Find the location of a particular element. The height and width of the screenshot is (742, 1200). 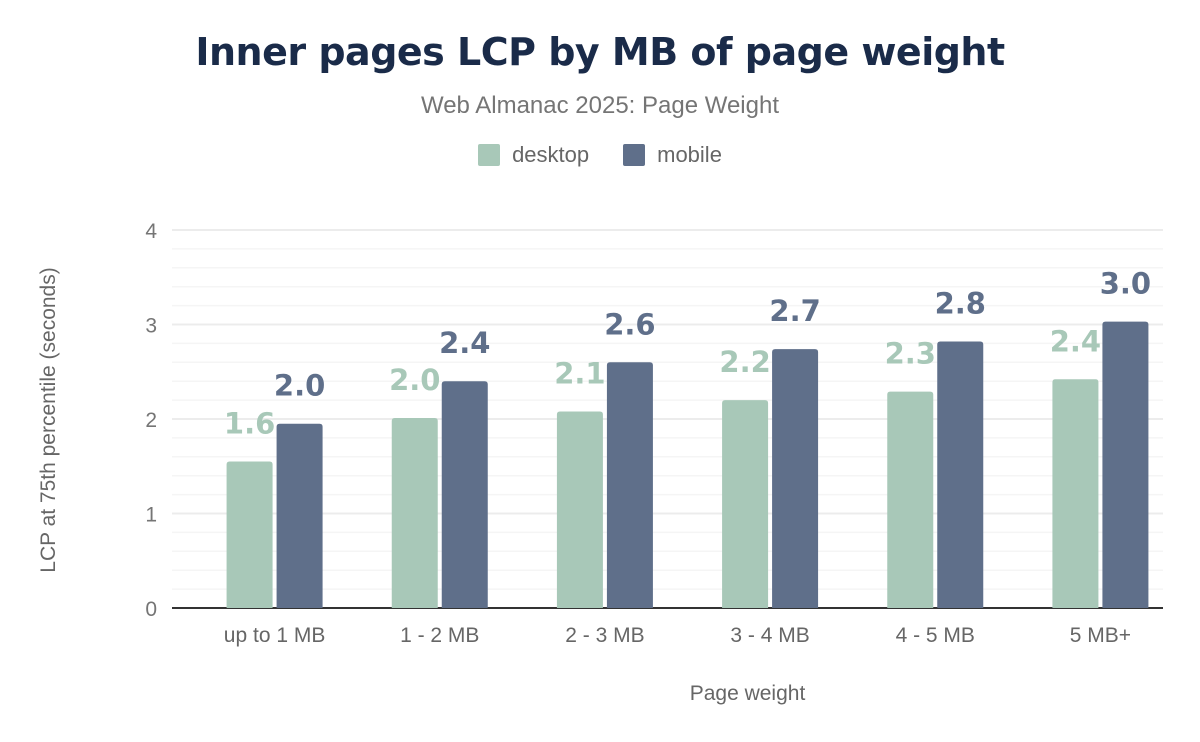

data-label-desktop: 2.0 is located at coordinates (414, 380).